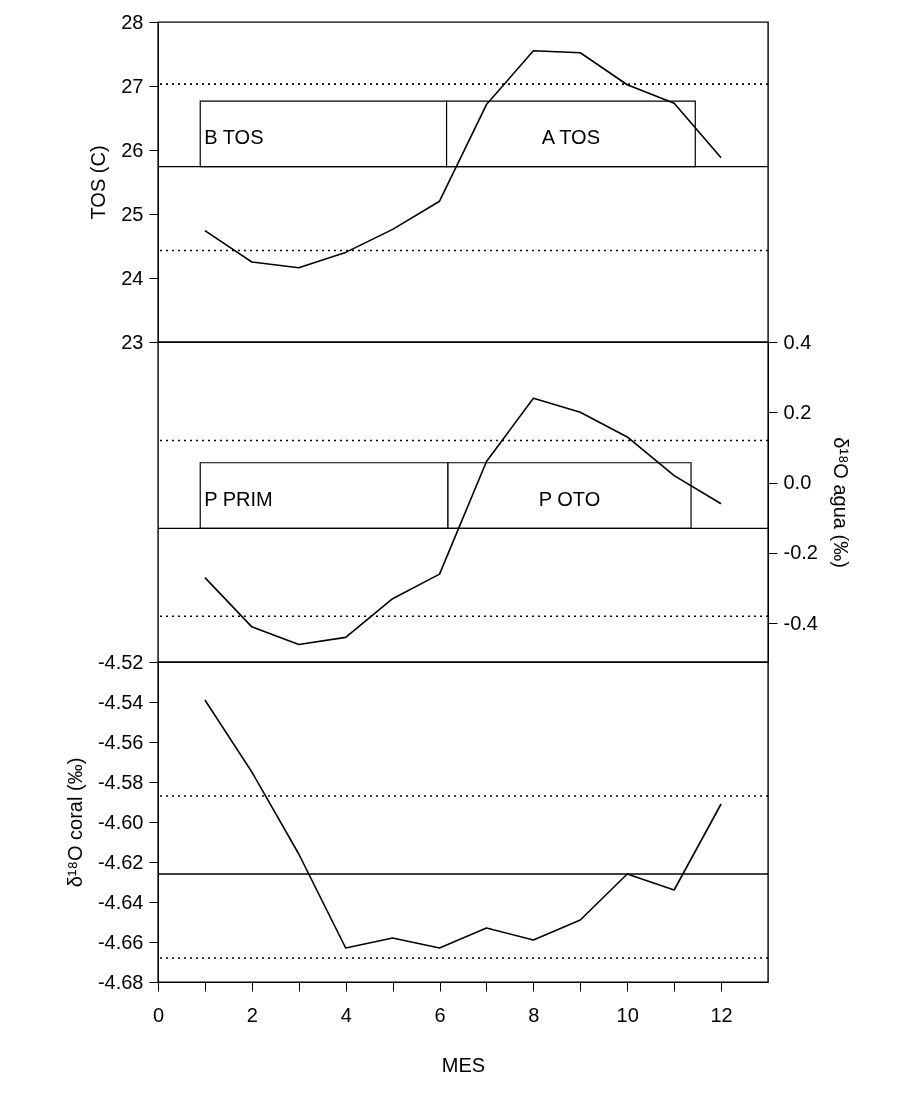 This screenshot has height=1116, width=906. I want to click on x-tick-label: 10, so click(627, 1014).